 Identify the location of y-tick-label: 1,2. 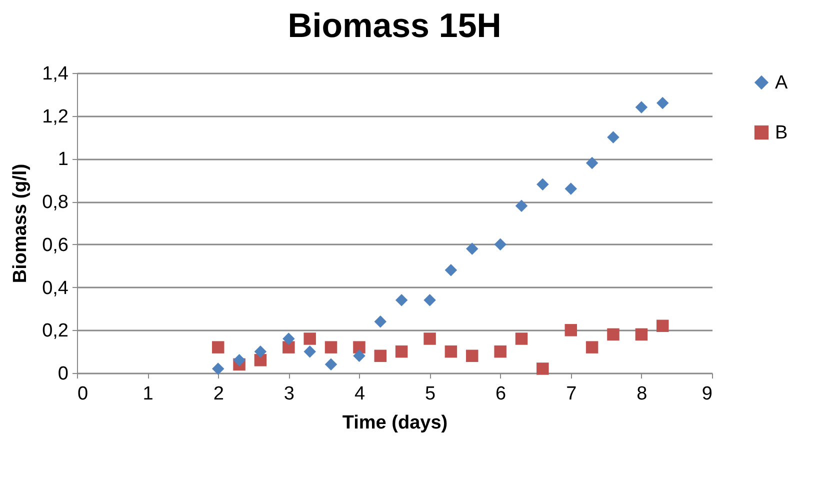
(55, 117).